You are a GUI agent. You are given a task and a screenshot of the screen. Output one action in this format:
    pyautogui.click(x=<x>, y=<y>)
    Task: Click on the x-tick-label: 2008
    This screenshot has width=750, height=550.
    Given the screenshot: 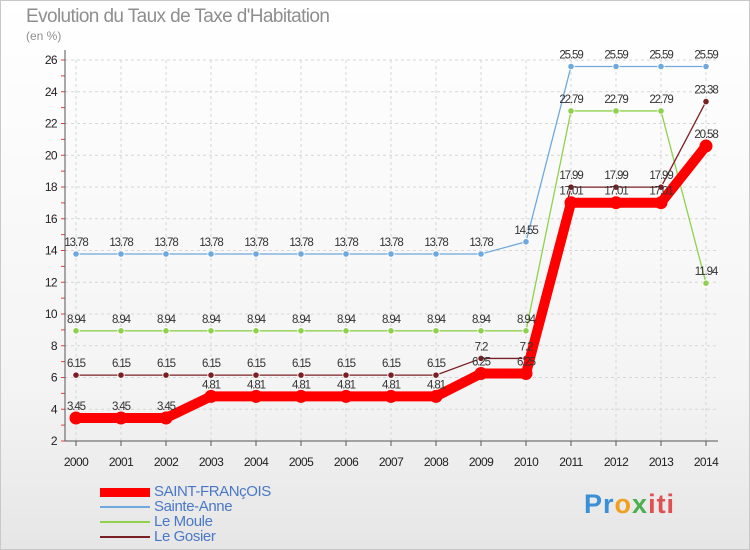 What is the action you would take?
    pyautogui.click(x=436, y=462)
    